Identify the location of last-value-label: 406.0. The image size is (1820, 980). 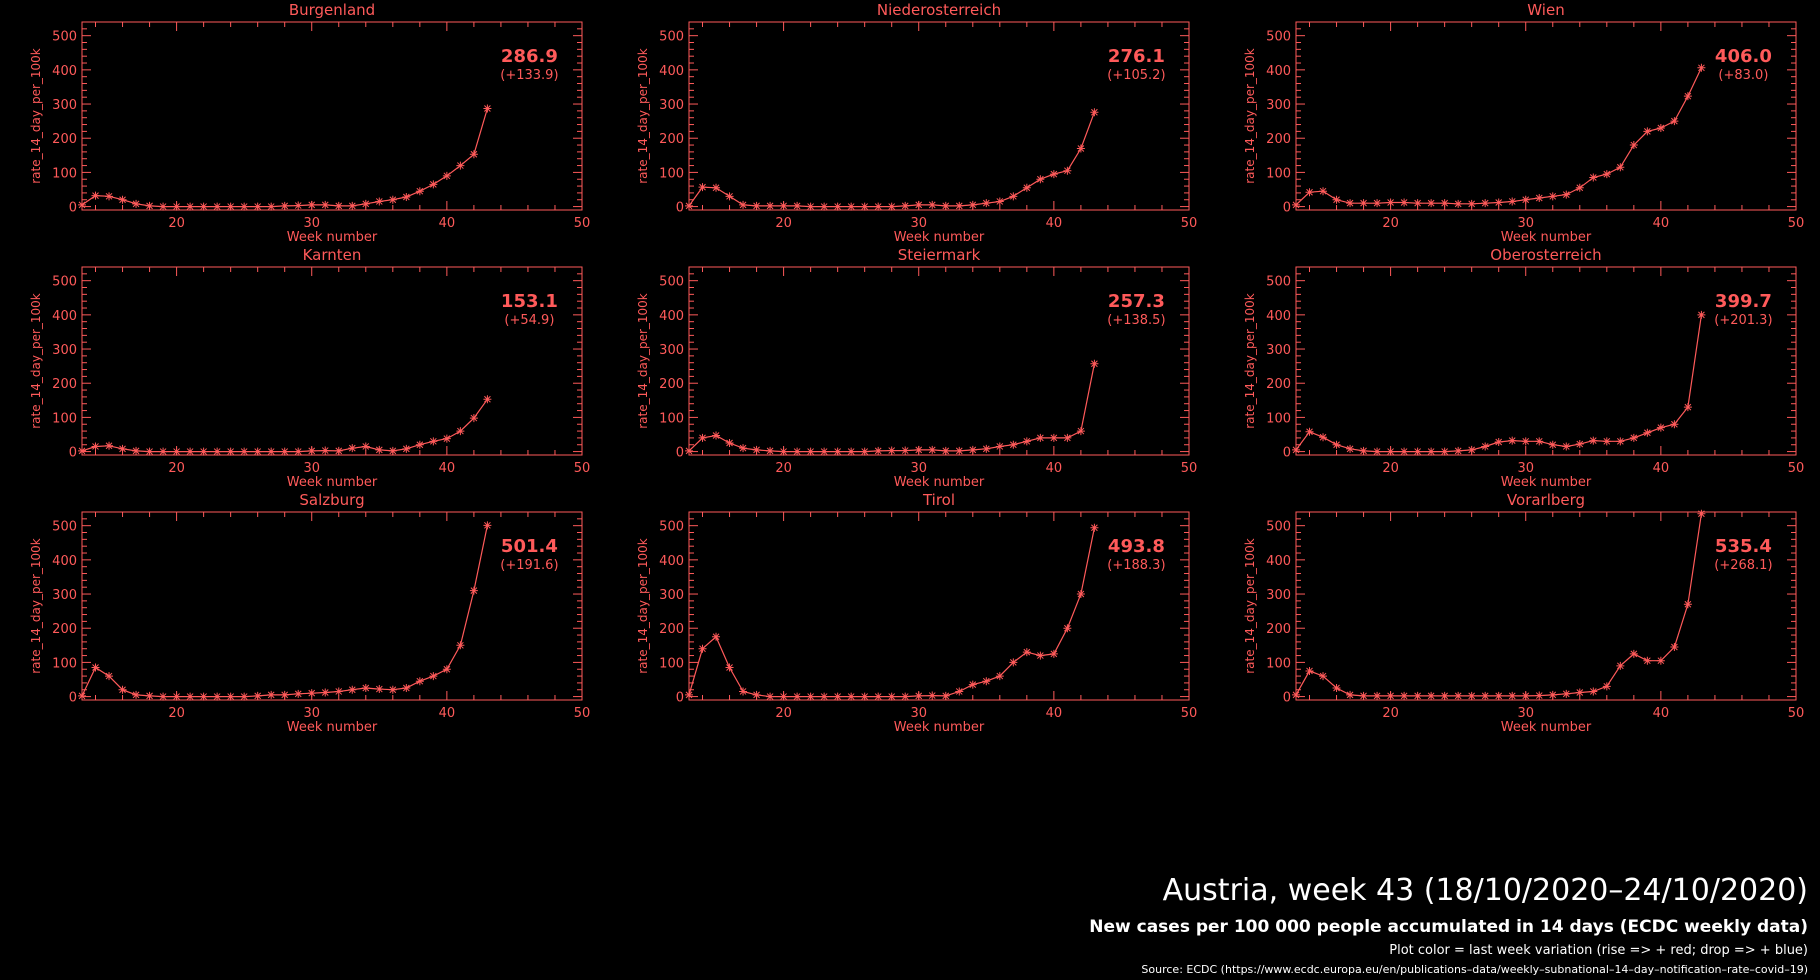
(1743, 56).